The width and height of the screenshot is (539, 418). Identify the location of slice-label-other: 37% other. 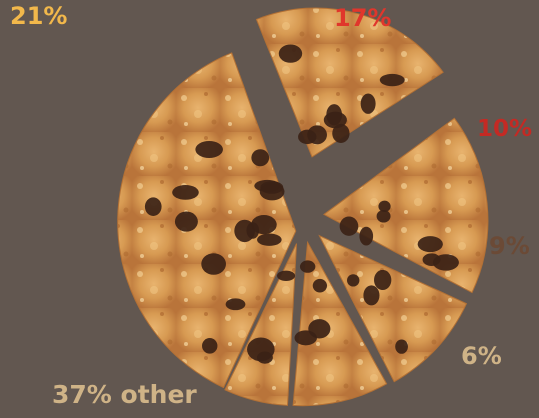
(124, 394).